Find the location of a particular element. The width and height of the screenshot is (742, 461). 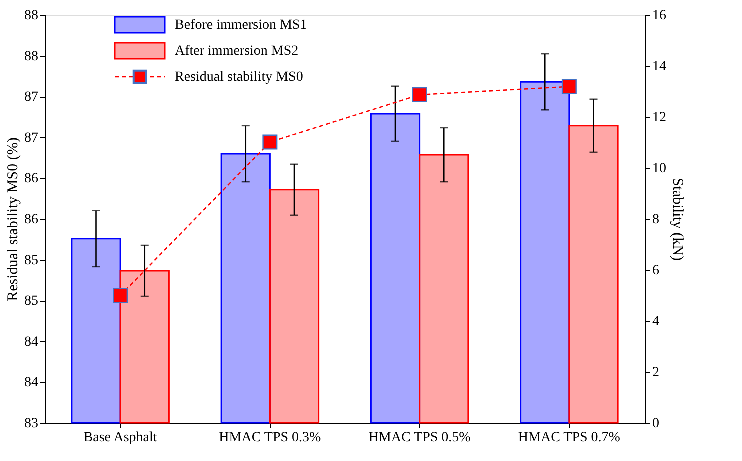

y2-tick-label: 8 is located at coordinates (656, 220).